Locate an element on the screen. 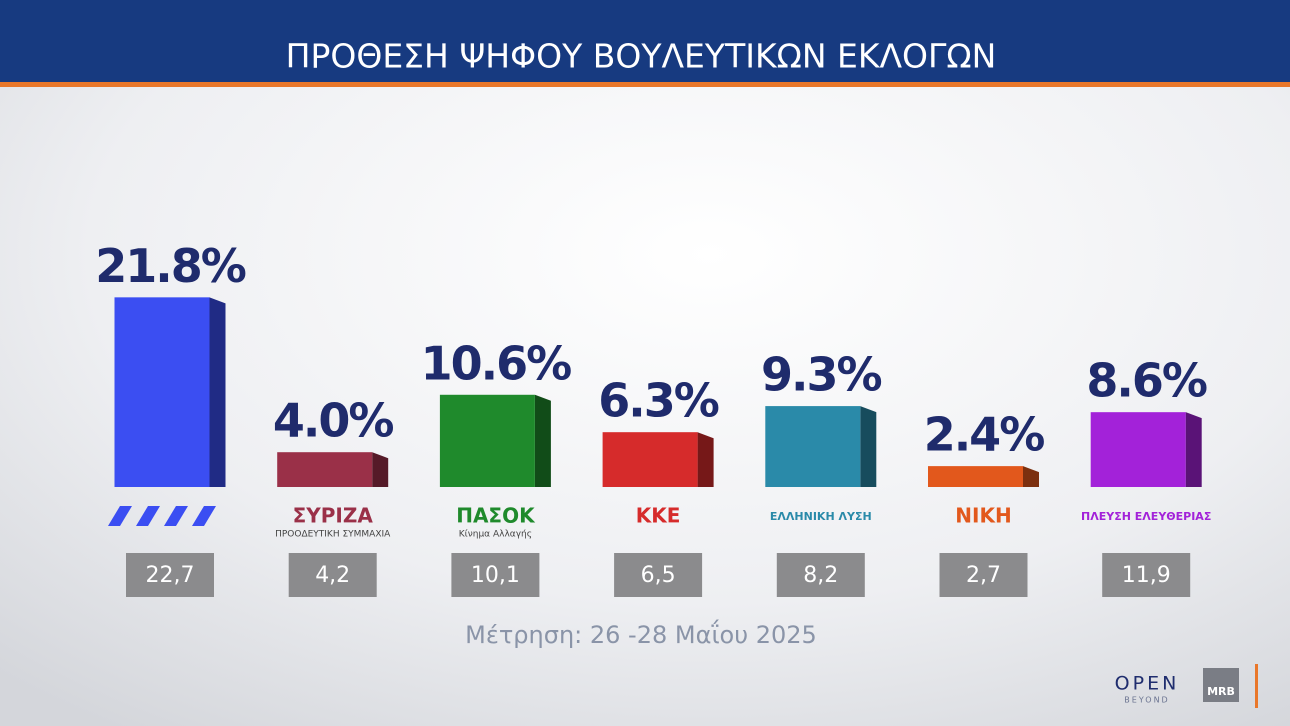 This screenshot has height=726, width=1290. party-name: ΠΛΕΥΣΗ ΕΛΕΥΘΕΡΙΑΣ is located at coordinates (1146, 516).